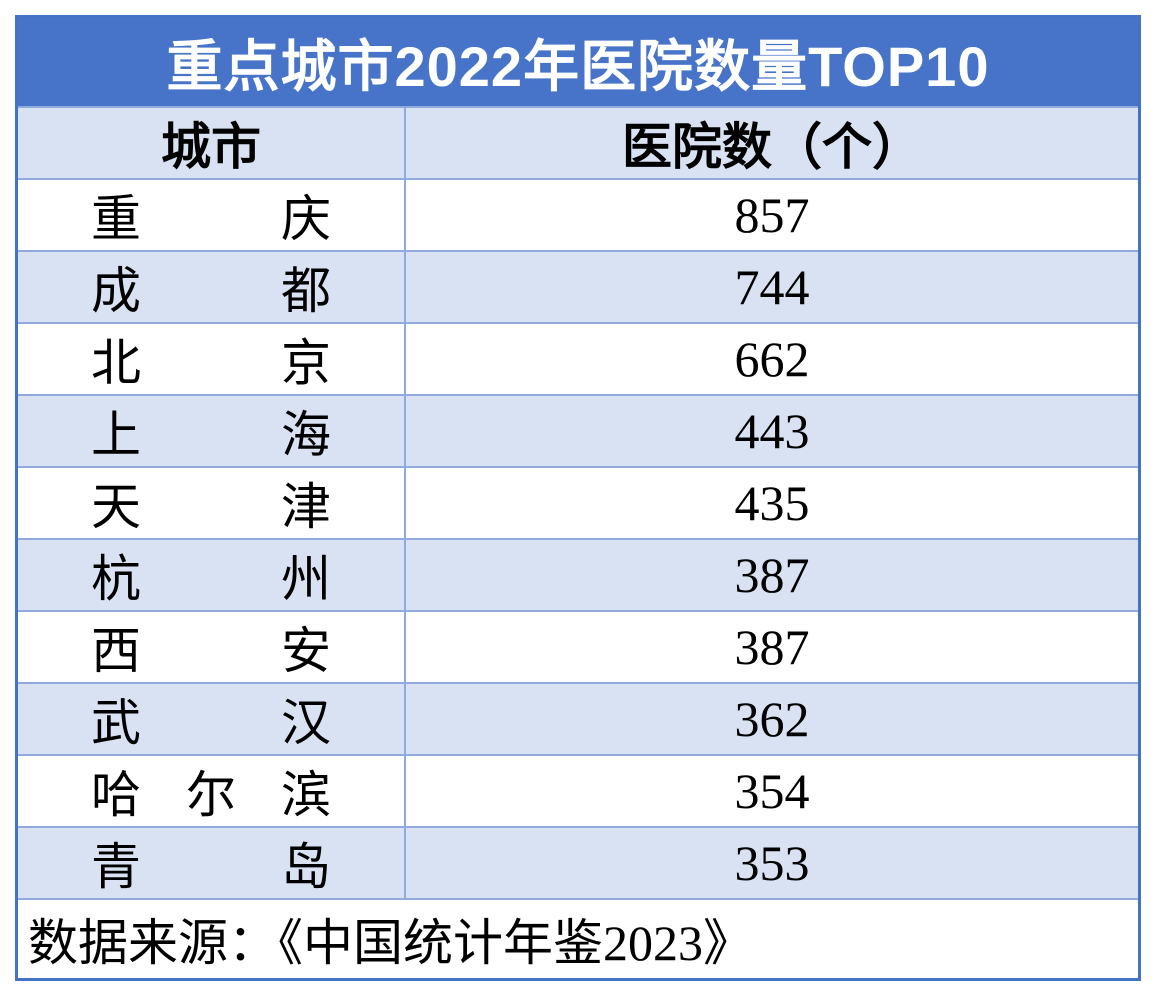 This screenshot has height=996, width=1156. What do you see at coordinates (772, 719) in the screenshot?
I see `hospital-count-cell: 362` at bounding box center [772, 719].